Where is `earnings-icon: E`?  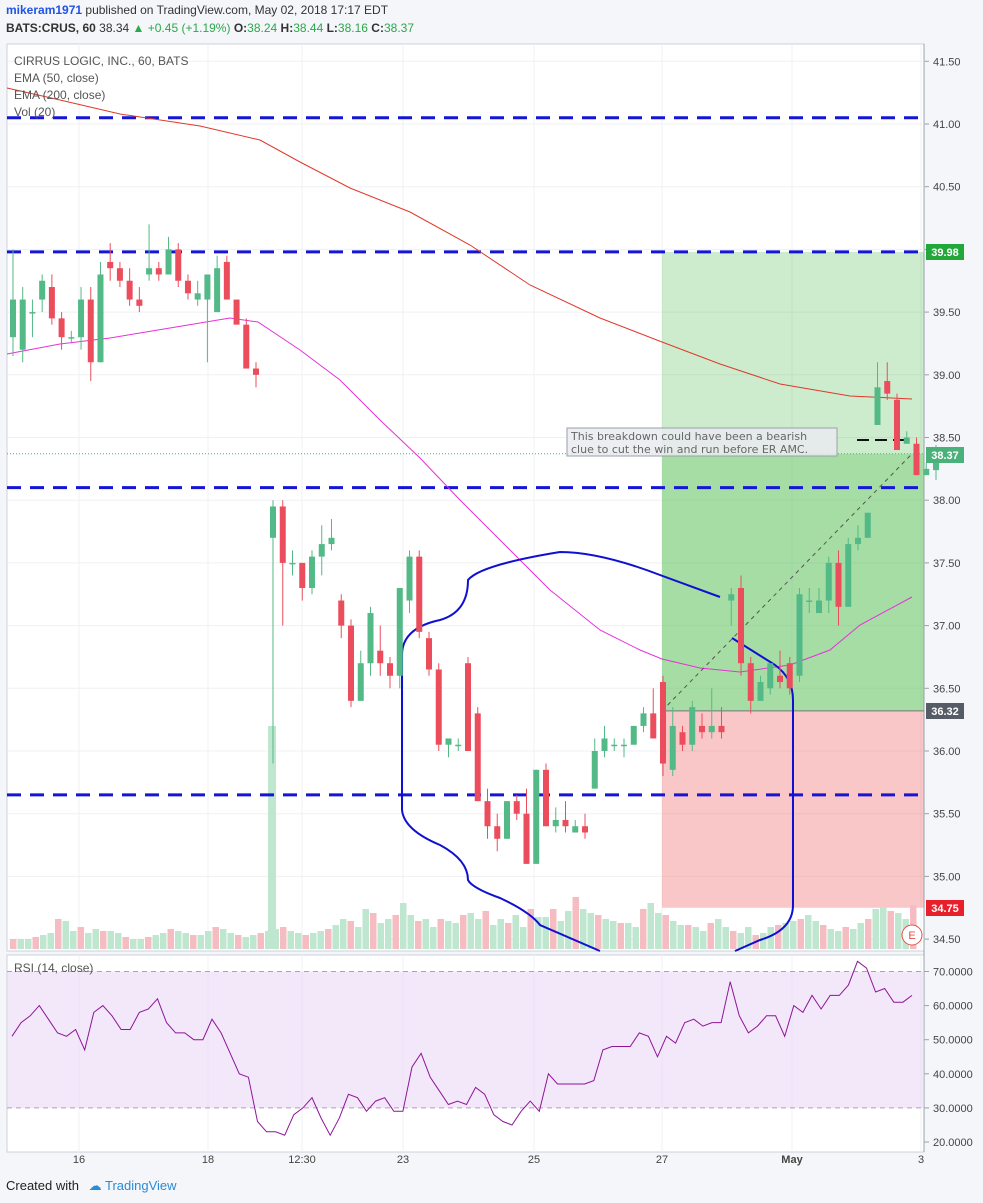
earnings-icon: E is located at coordinates (912, 935).